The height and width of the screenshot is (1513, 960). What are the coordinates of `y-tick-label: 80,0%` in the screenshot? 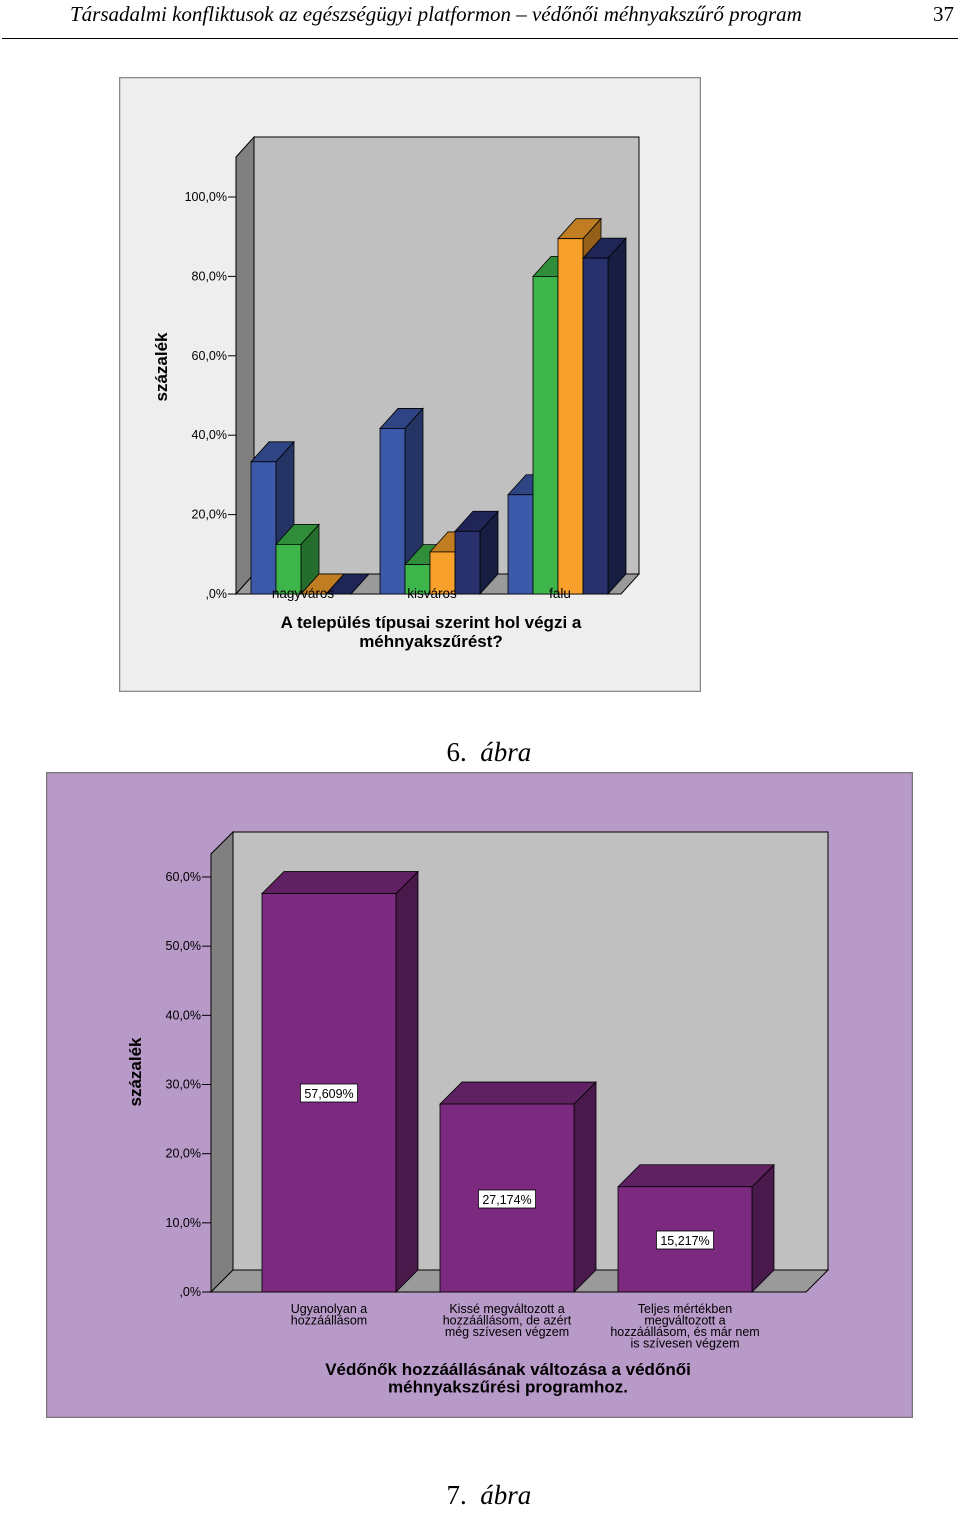 It's located at (209, 276).